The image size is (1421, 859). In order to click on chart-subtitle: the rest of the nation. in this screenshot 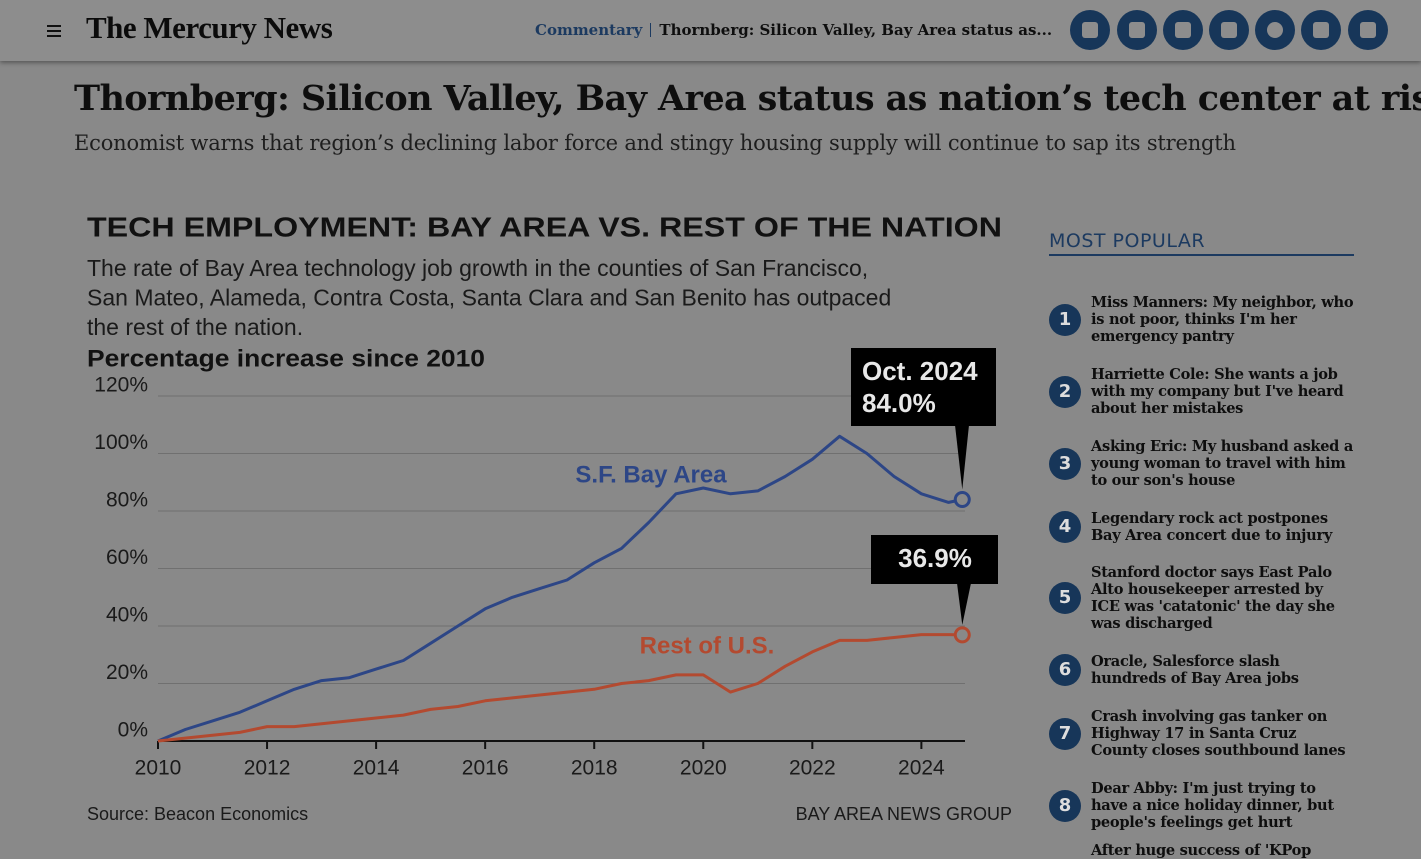, I will do `click(195, 327)`.